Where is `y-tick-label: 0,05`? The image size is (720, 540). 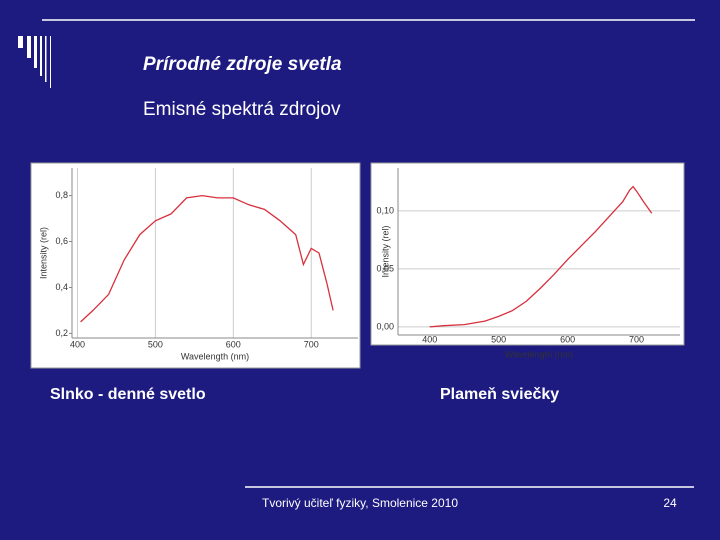
y-tick-label: 0,05 is located at coordinates (385, 268).